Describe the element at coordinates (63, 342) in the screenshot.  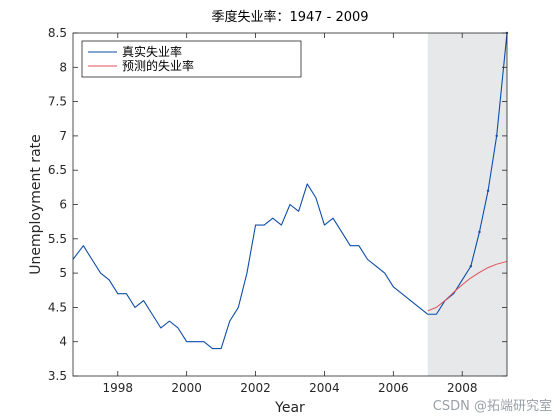
I see `y-tick-label: 4` at that location.